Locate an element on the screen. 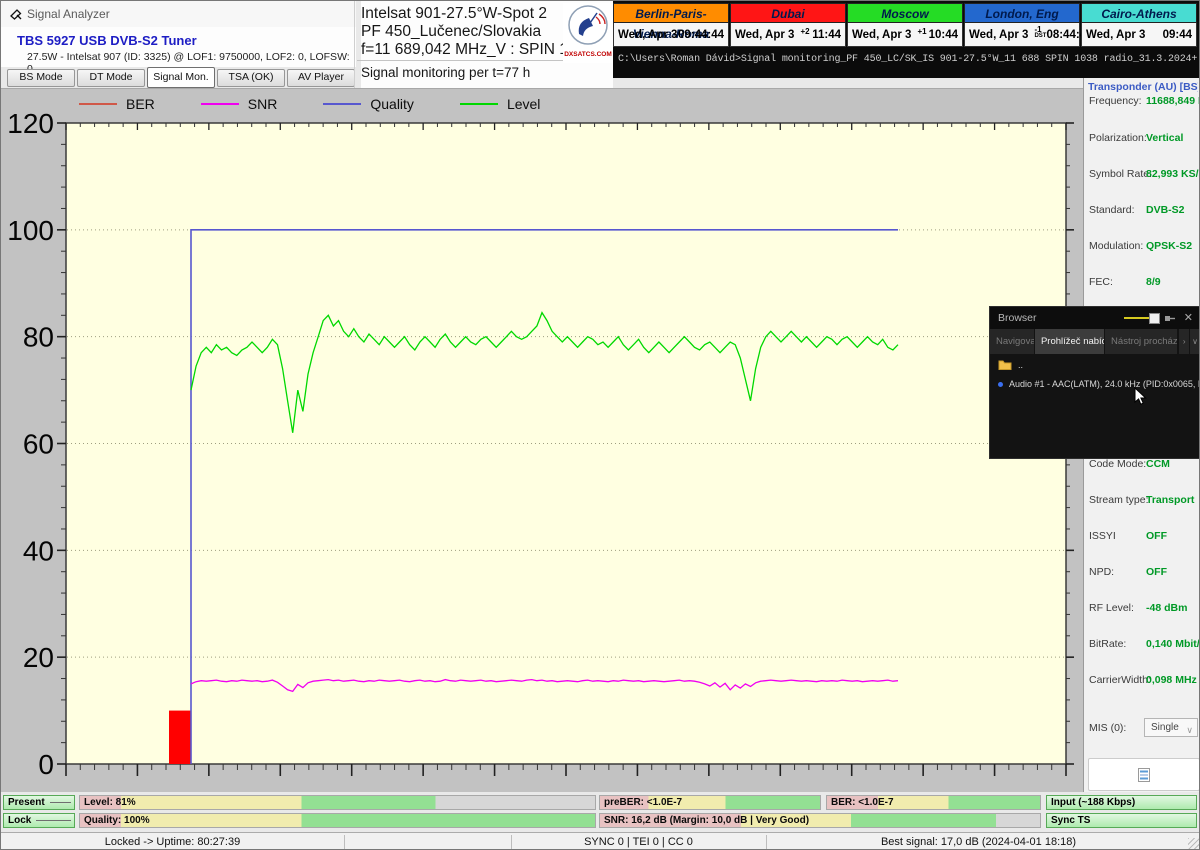 The width and height of the screenshot is (1200, 850). panel-field-value: 0,140 Mbit/s is located at coordinates (1173, 644).